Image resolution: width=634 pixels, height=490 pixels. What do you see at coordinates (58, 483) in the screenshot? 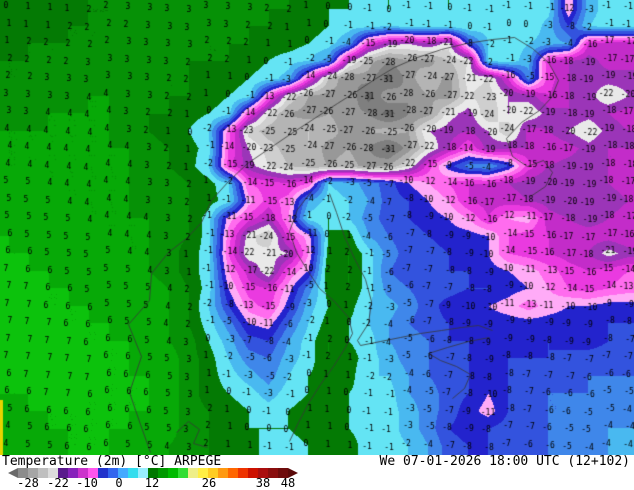
I see `colorbar-tick: -22` at bounding box center [58, 483].